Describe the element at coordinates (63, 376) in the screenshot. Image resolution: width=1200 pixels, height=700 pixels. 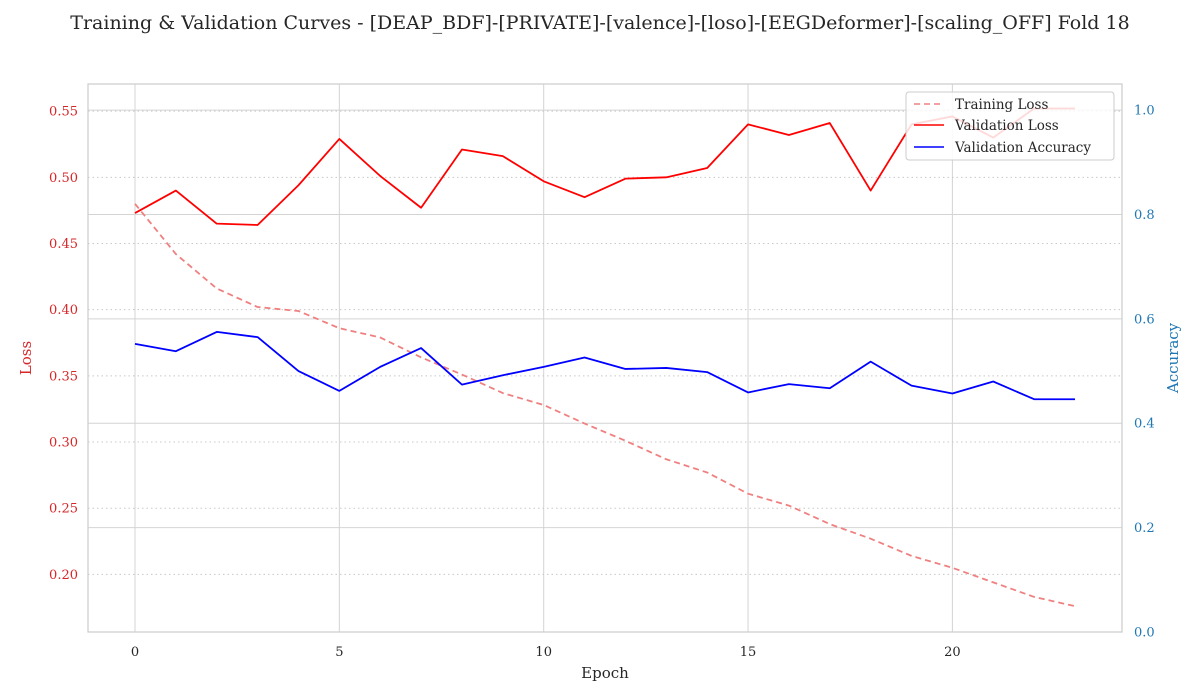
I see `left-y-tick-label: 0.35` at that location.